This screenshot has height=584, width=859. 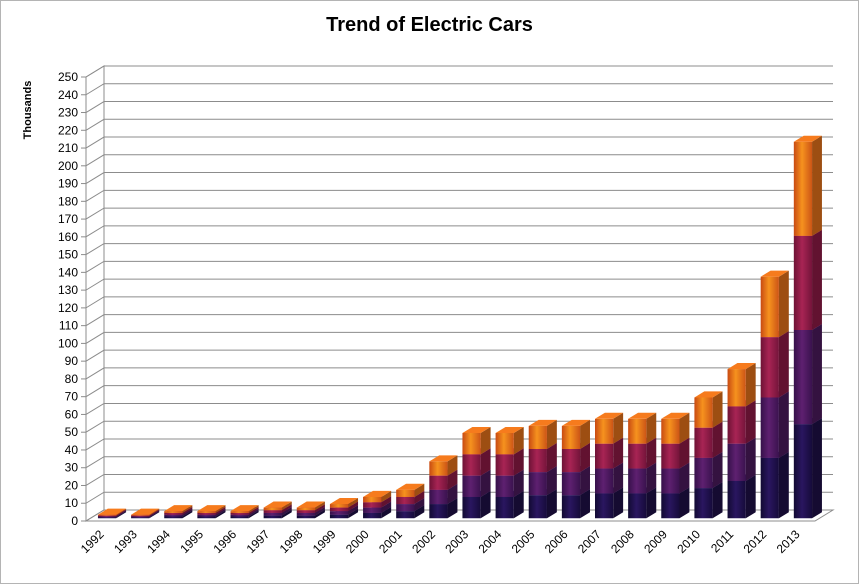 I want to click on x-tick-label: 1995, so click(x=191, y=541).